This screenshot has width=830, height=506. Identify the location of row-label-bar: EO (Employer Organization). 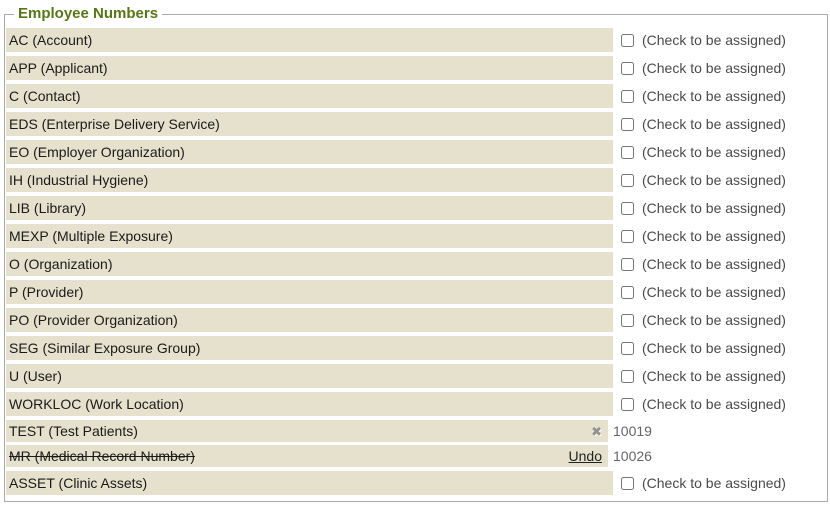
(309, 152).